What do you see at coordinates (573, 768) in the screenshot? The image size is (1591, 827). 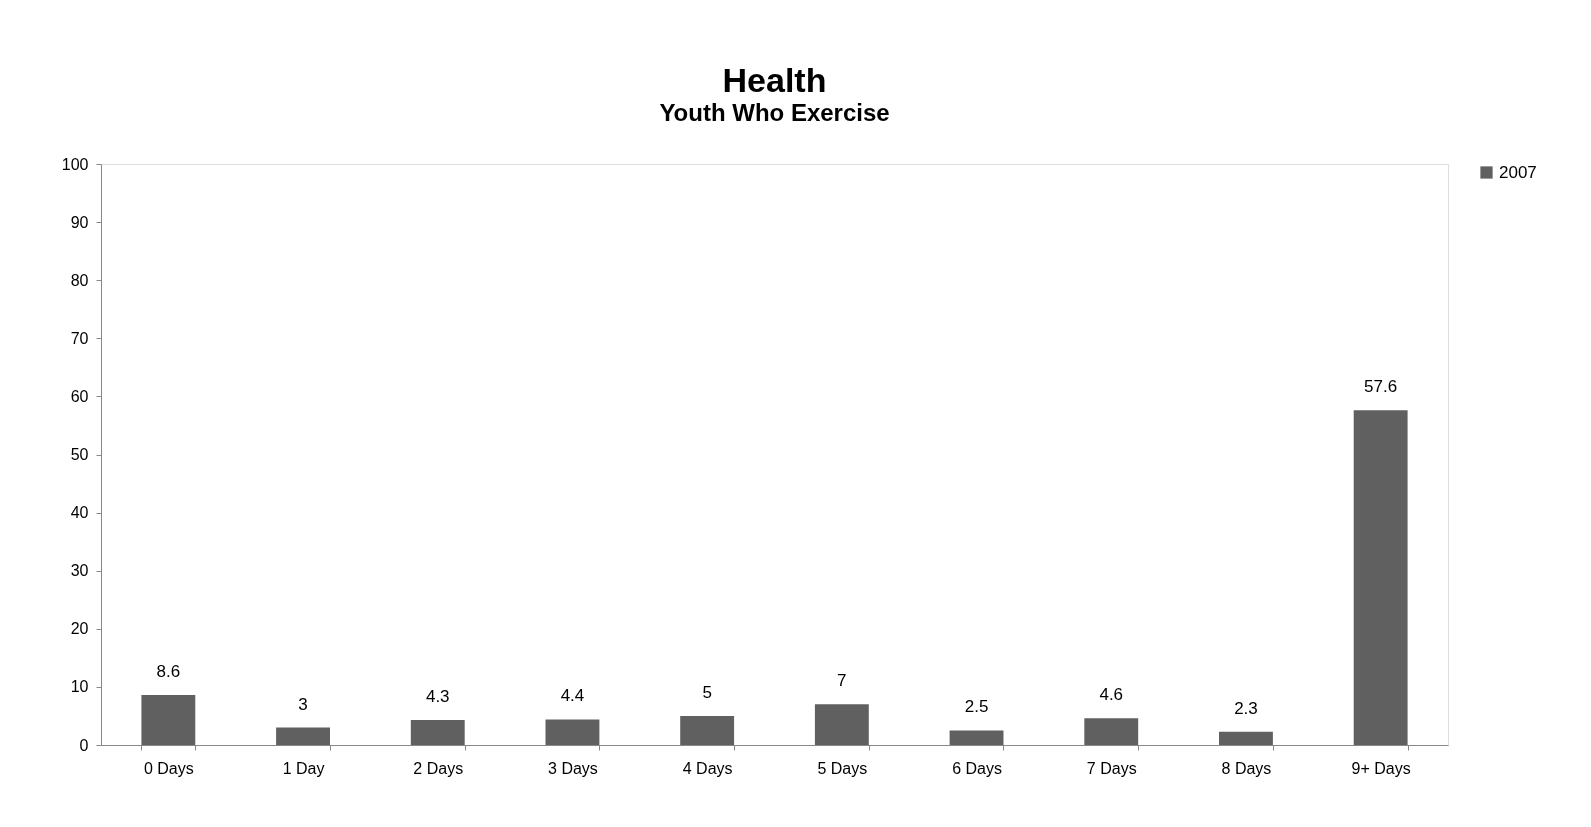 I see `x-tick-label: 3 Days` at bounding box center [573, 768].